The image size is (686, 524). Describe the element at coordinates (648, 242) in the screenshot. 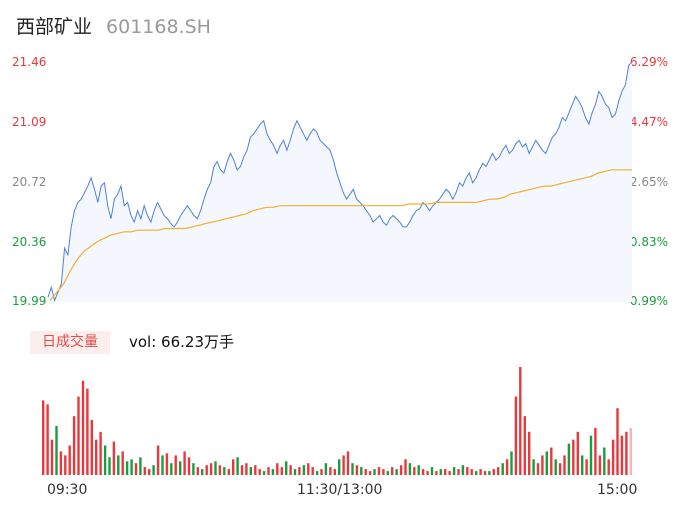

I see `pct-tick: 0.83%` at that location.